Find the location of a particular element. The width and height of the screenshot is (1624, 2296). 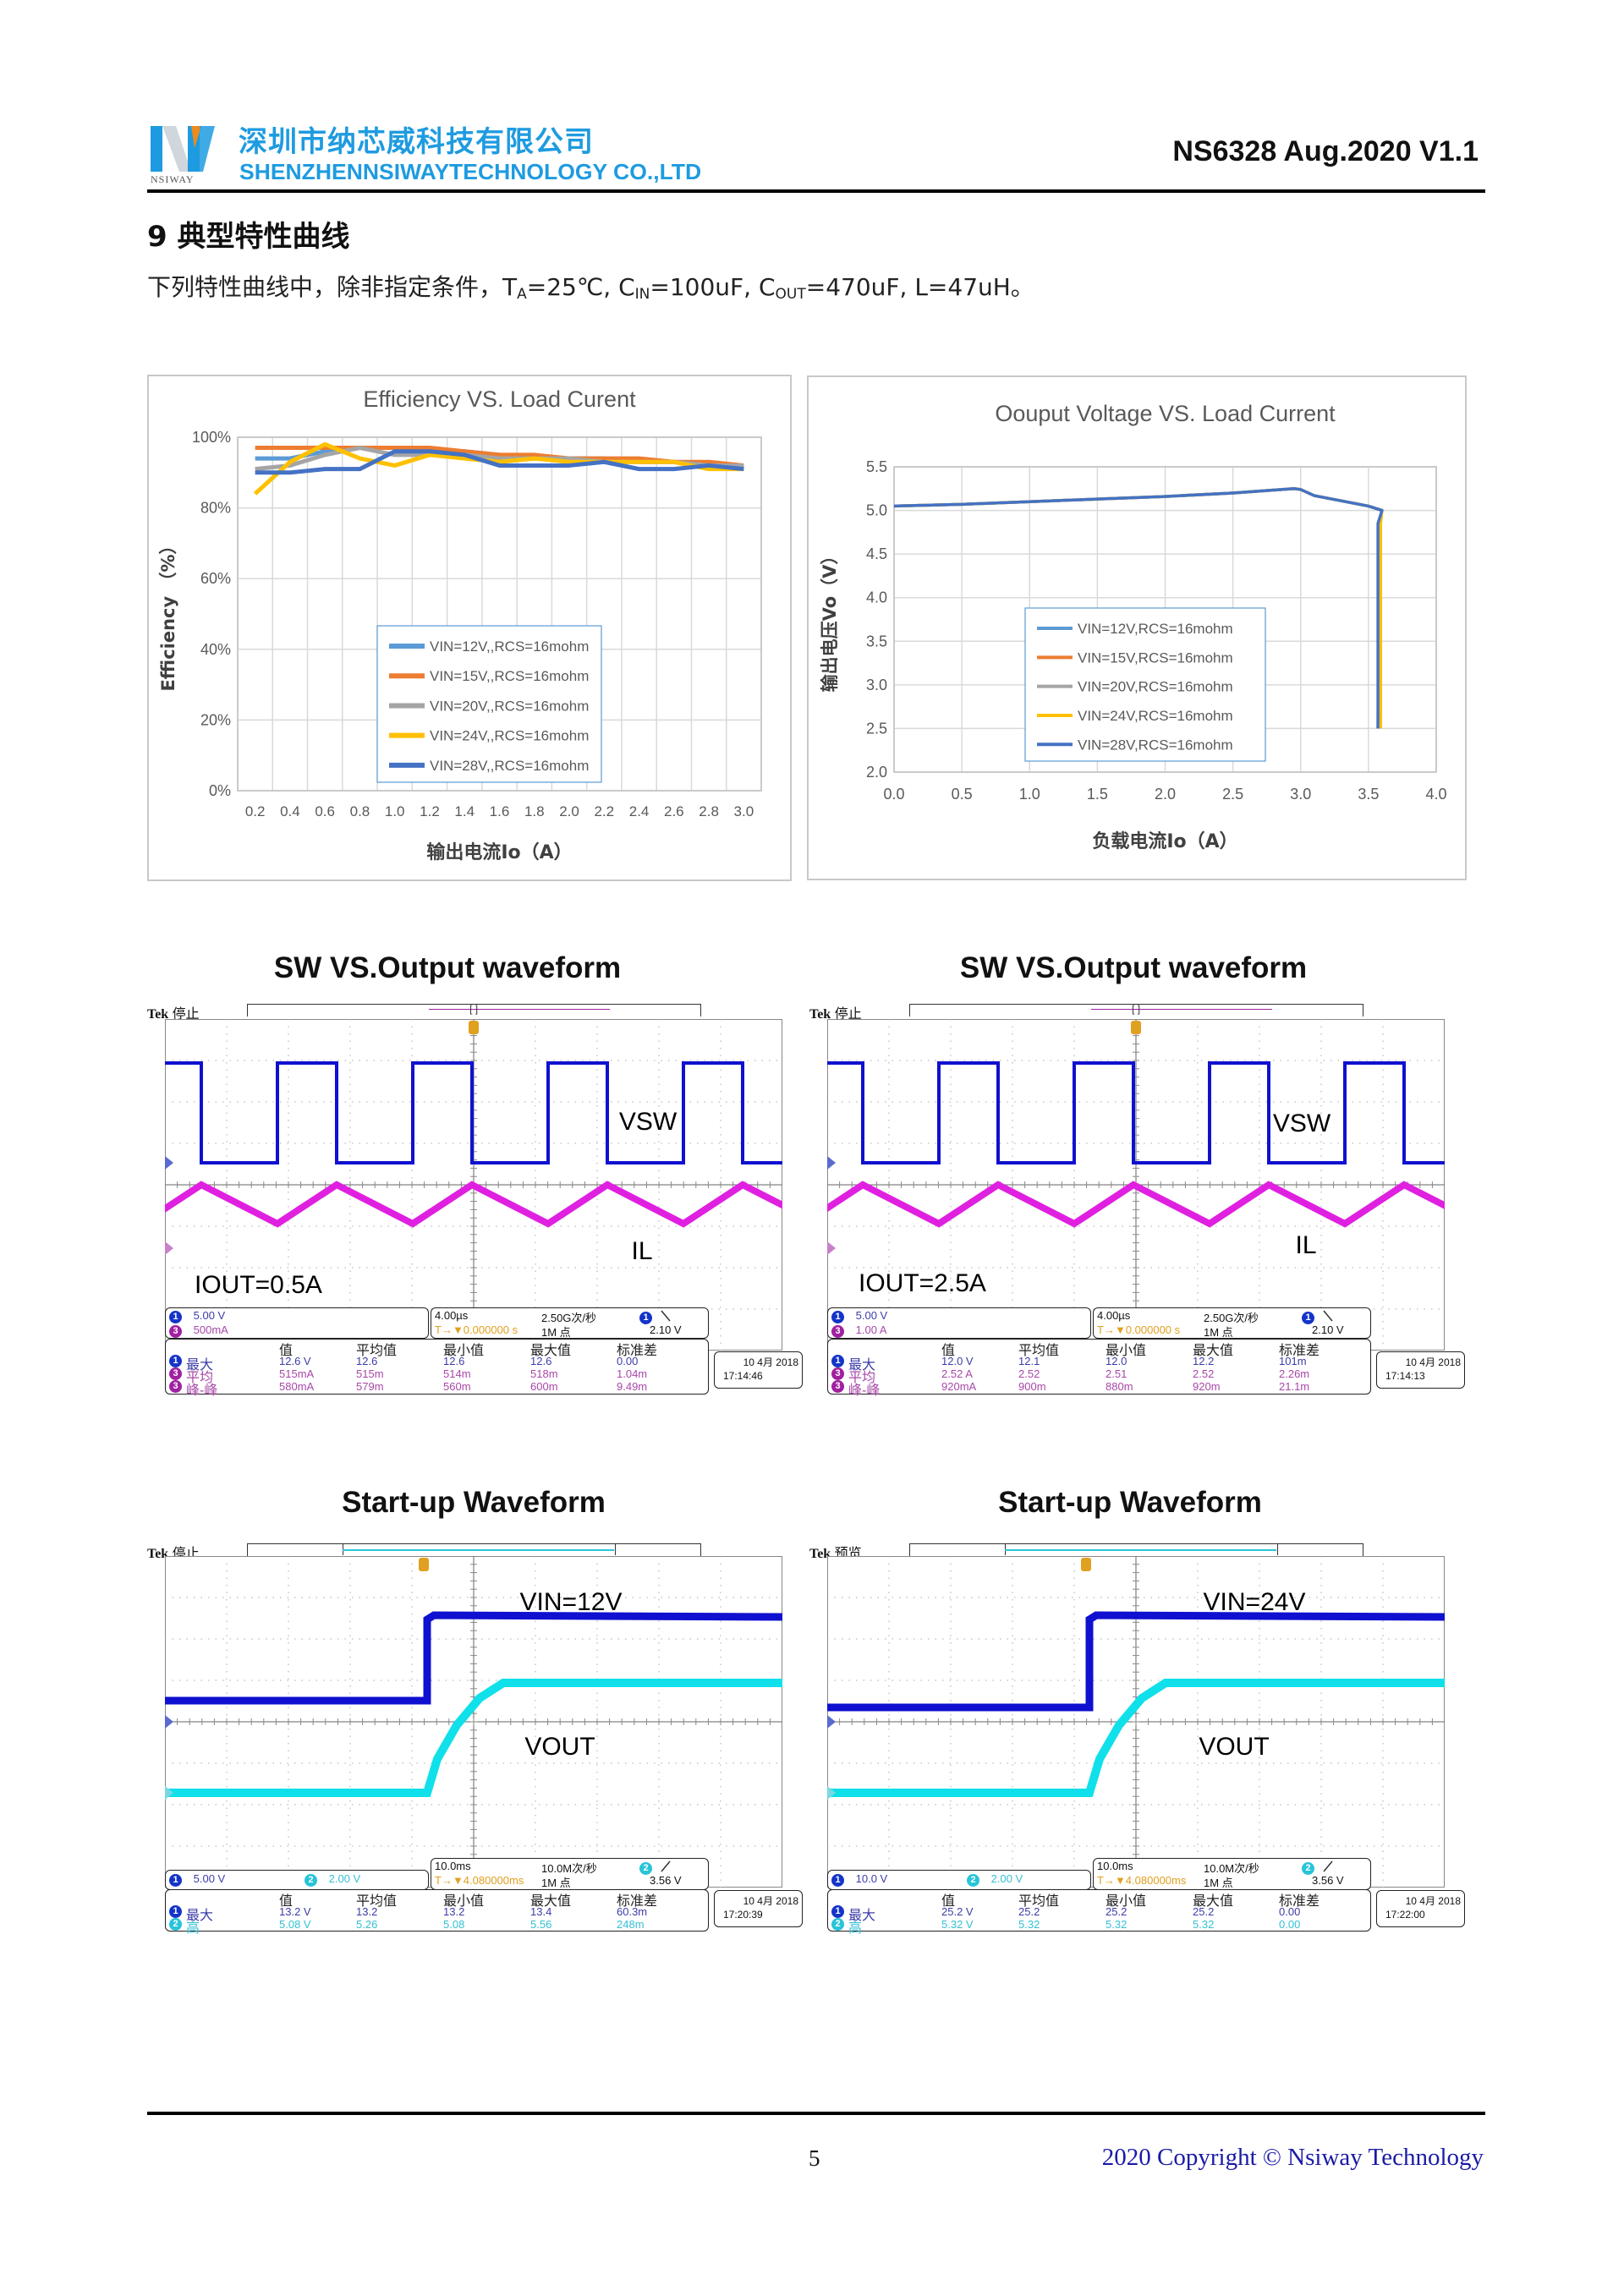

capture-timestamp: 10 4月 2018 17:14:46 is located at coordinates (758, 1370).